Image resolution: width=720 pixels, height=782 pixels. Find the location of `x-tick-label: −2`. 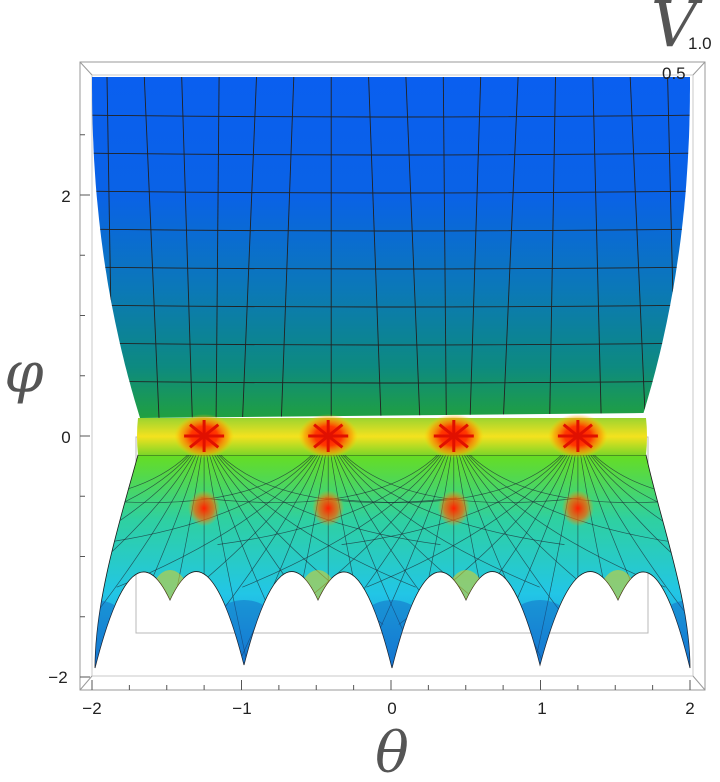

x-tick-label: −2 is located at coordinates (91, 708).